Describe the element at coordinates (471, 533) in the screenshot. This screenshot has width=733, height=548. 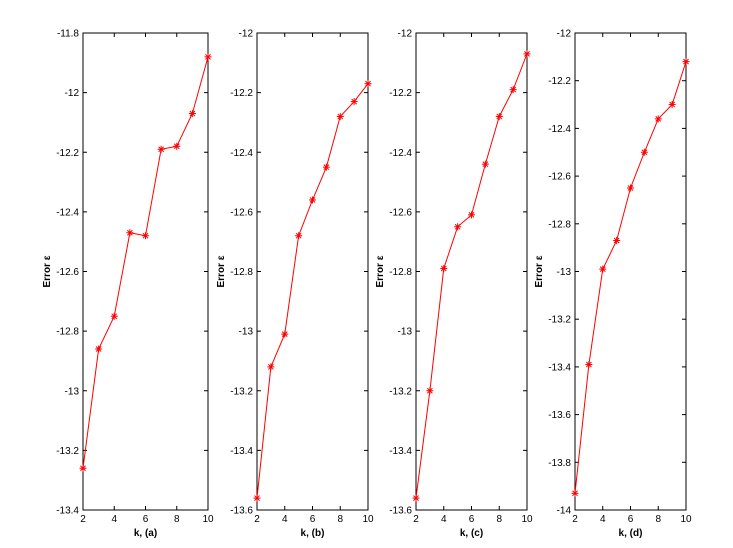
I see `x-axis-label: k, (c)` at that location.